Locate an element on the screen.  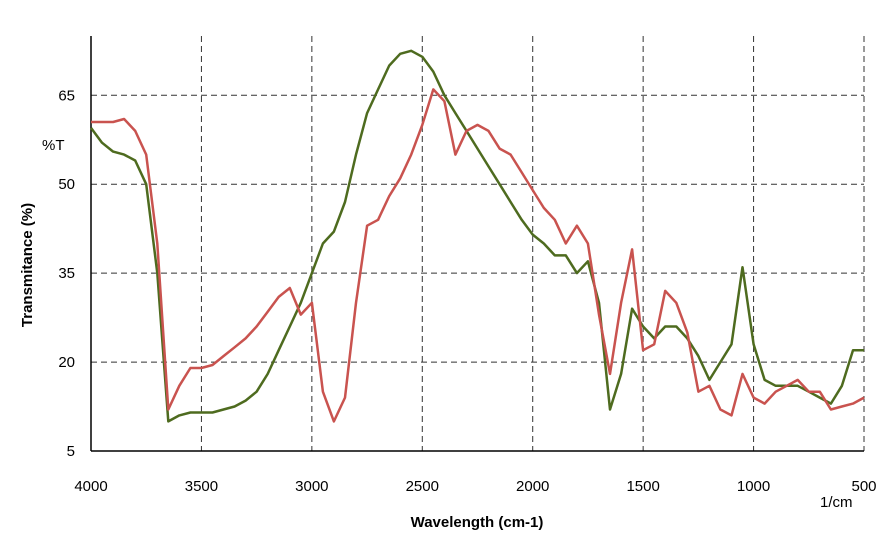
x-tick-label: 3000 is located at coordinates (311, 486).